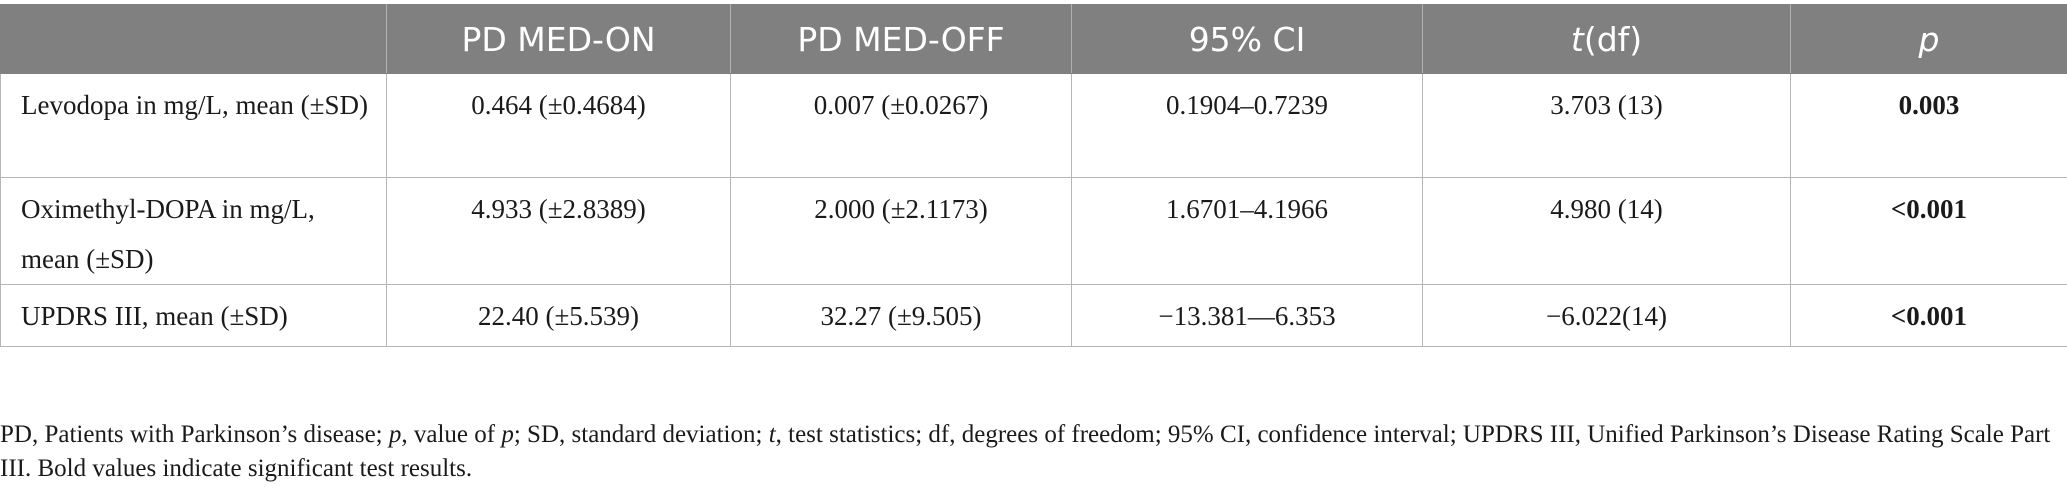 The width and height of the screenshot is (2067, 497). Describe the element at coordinates (901, 125) in the screenshot. I see `cell-med-off: 0.007 (±0.0267)` at that location.